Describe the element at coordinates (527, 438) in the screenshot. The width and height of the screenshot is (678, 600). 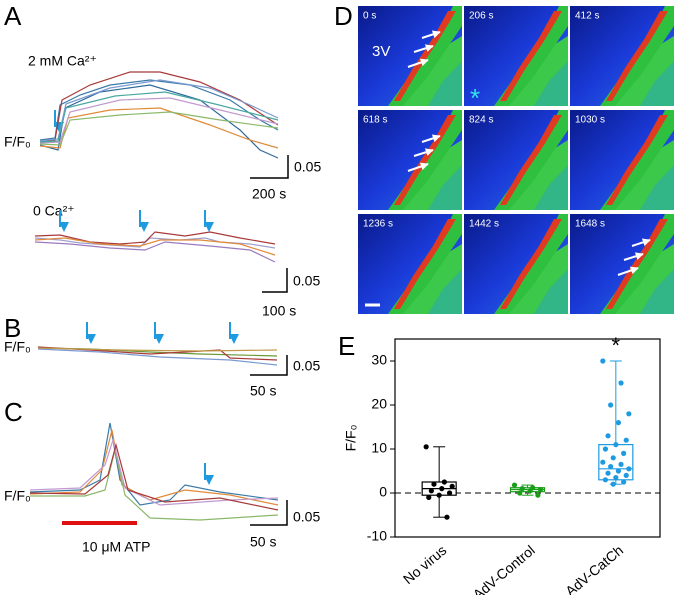
I see `plot-frame` at that location.